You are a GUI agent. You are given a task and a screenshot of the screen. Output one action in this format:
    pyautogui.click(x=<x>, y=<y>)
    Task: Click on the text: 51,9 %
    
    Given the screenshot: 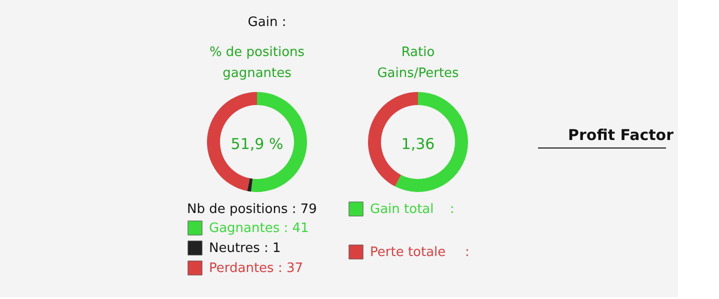 What is the action you would take?
    pyautogui.click(x=257, y=144)
    